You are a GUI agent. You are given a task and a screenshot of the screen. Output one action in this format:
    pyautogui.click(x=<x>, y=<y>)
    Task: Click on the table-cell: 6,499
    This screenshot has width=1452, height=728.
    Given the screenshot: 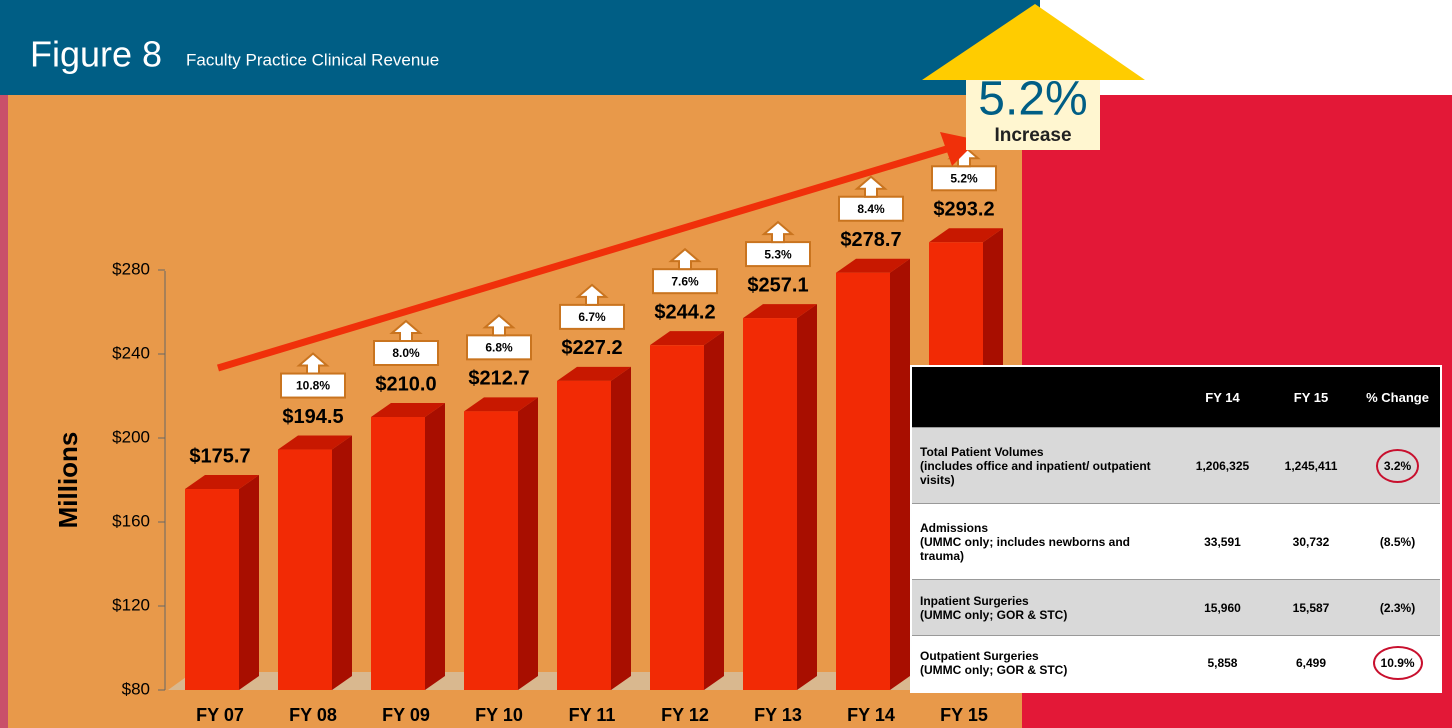 What is the action you would take?
    pyautogui.click(x=1311, y=663)
    